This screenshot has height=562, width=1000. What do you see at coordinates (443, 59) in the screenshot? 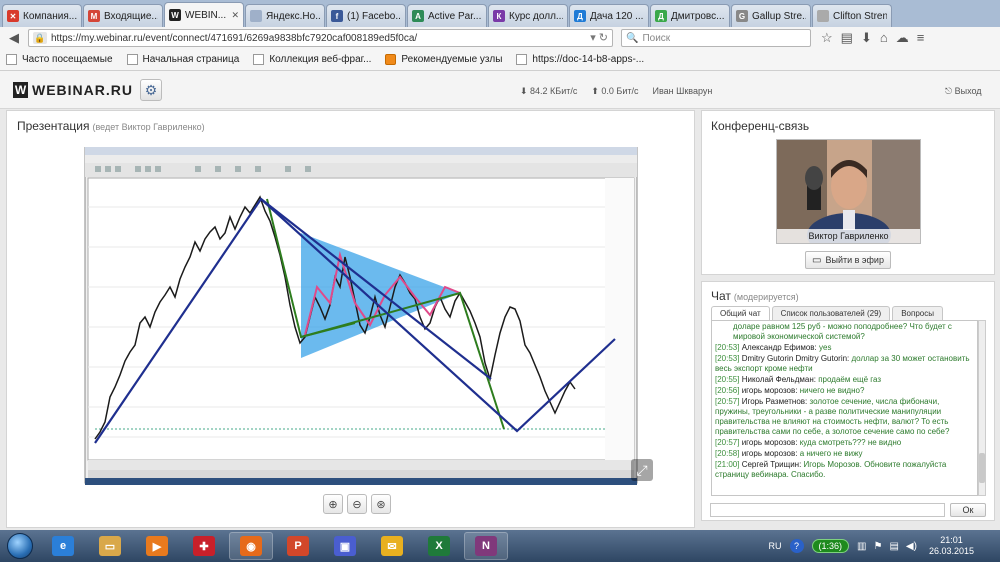
I see `bookmark-item: Рекомендуемые узлы` at bounding box center [443, 59].